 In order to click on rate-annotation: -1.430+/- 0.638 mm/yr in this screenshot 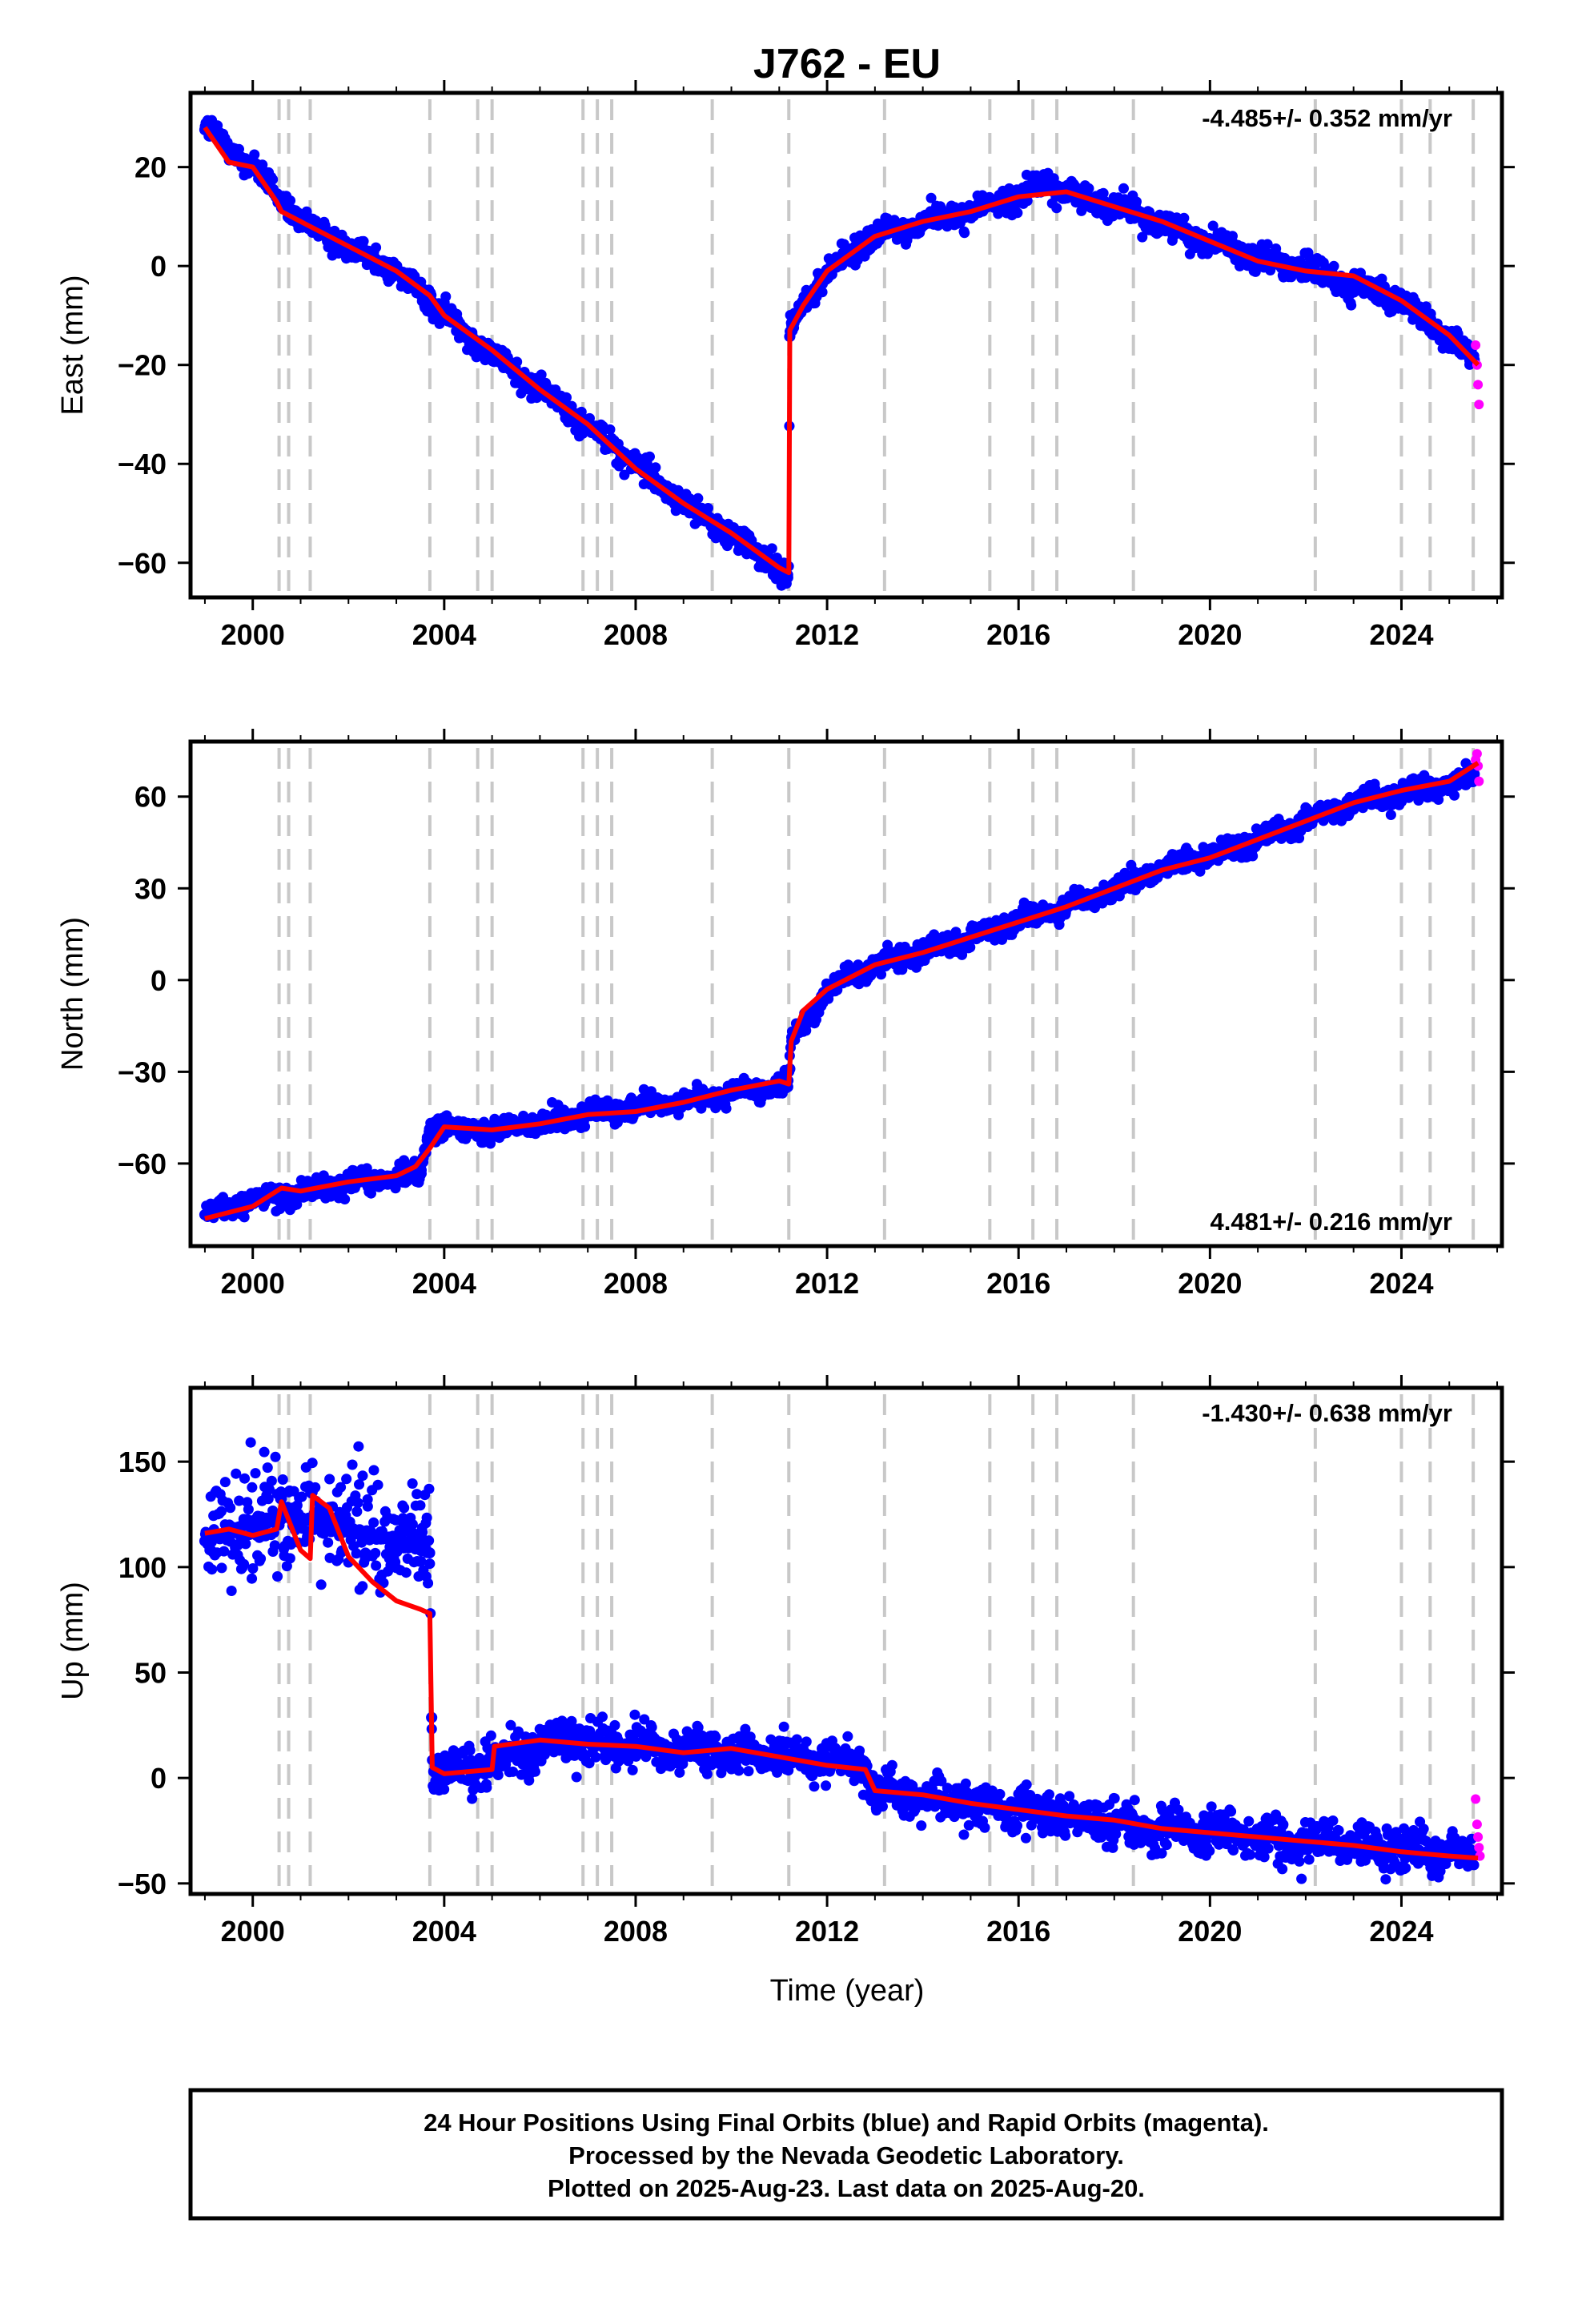, I will do `click(1327, 1413)`.